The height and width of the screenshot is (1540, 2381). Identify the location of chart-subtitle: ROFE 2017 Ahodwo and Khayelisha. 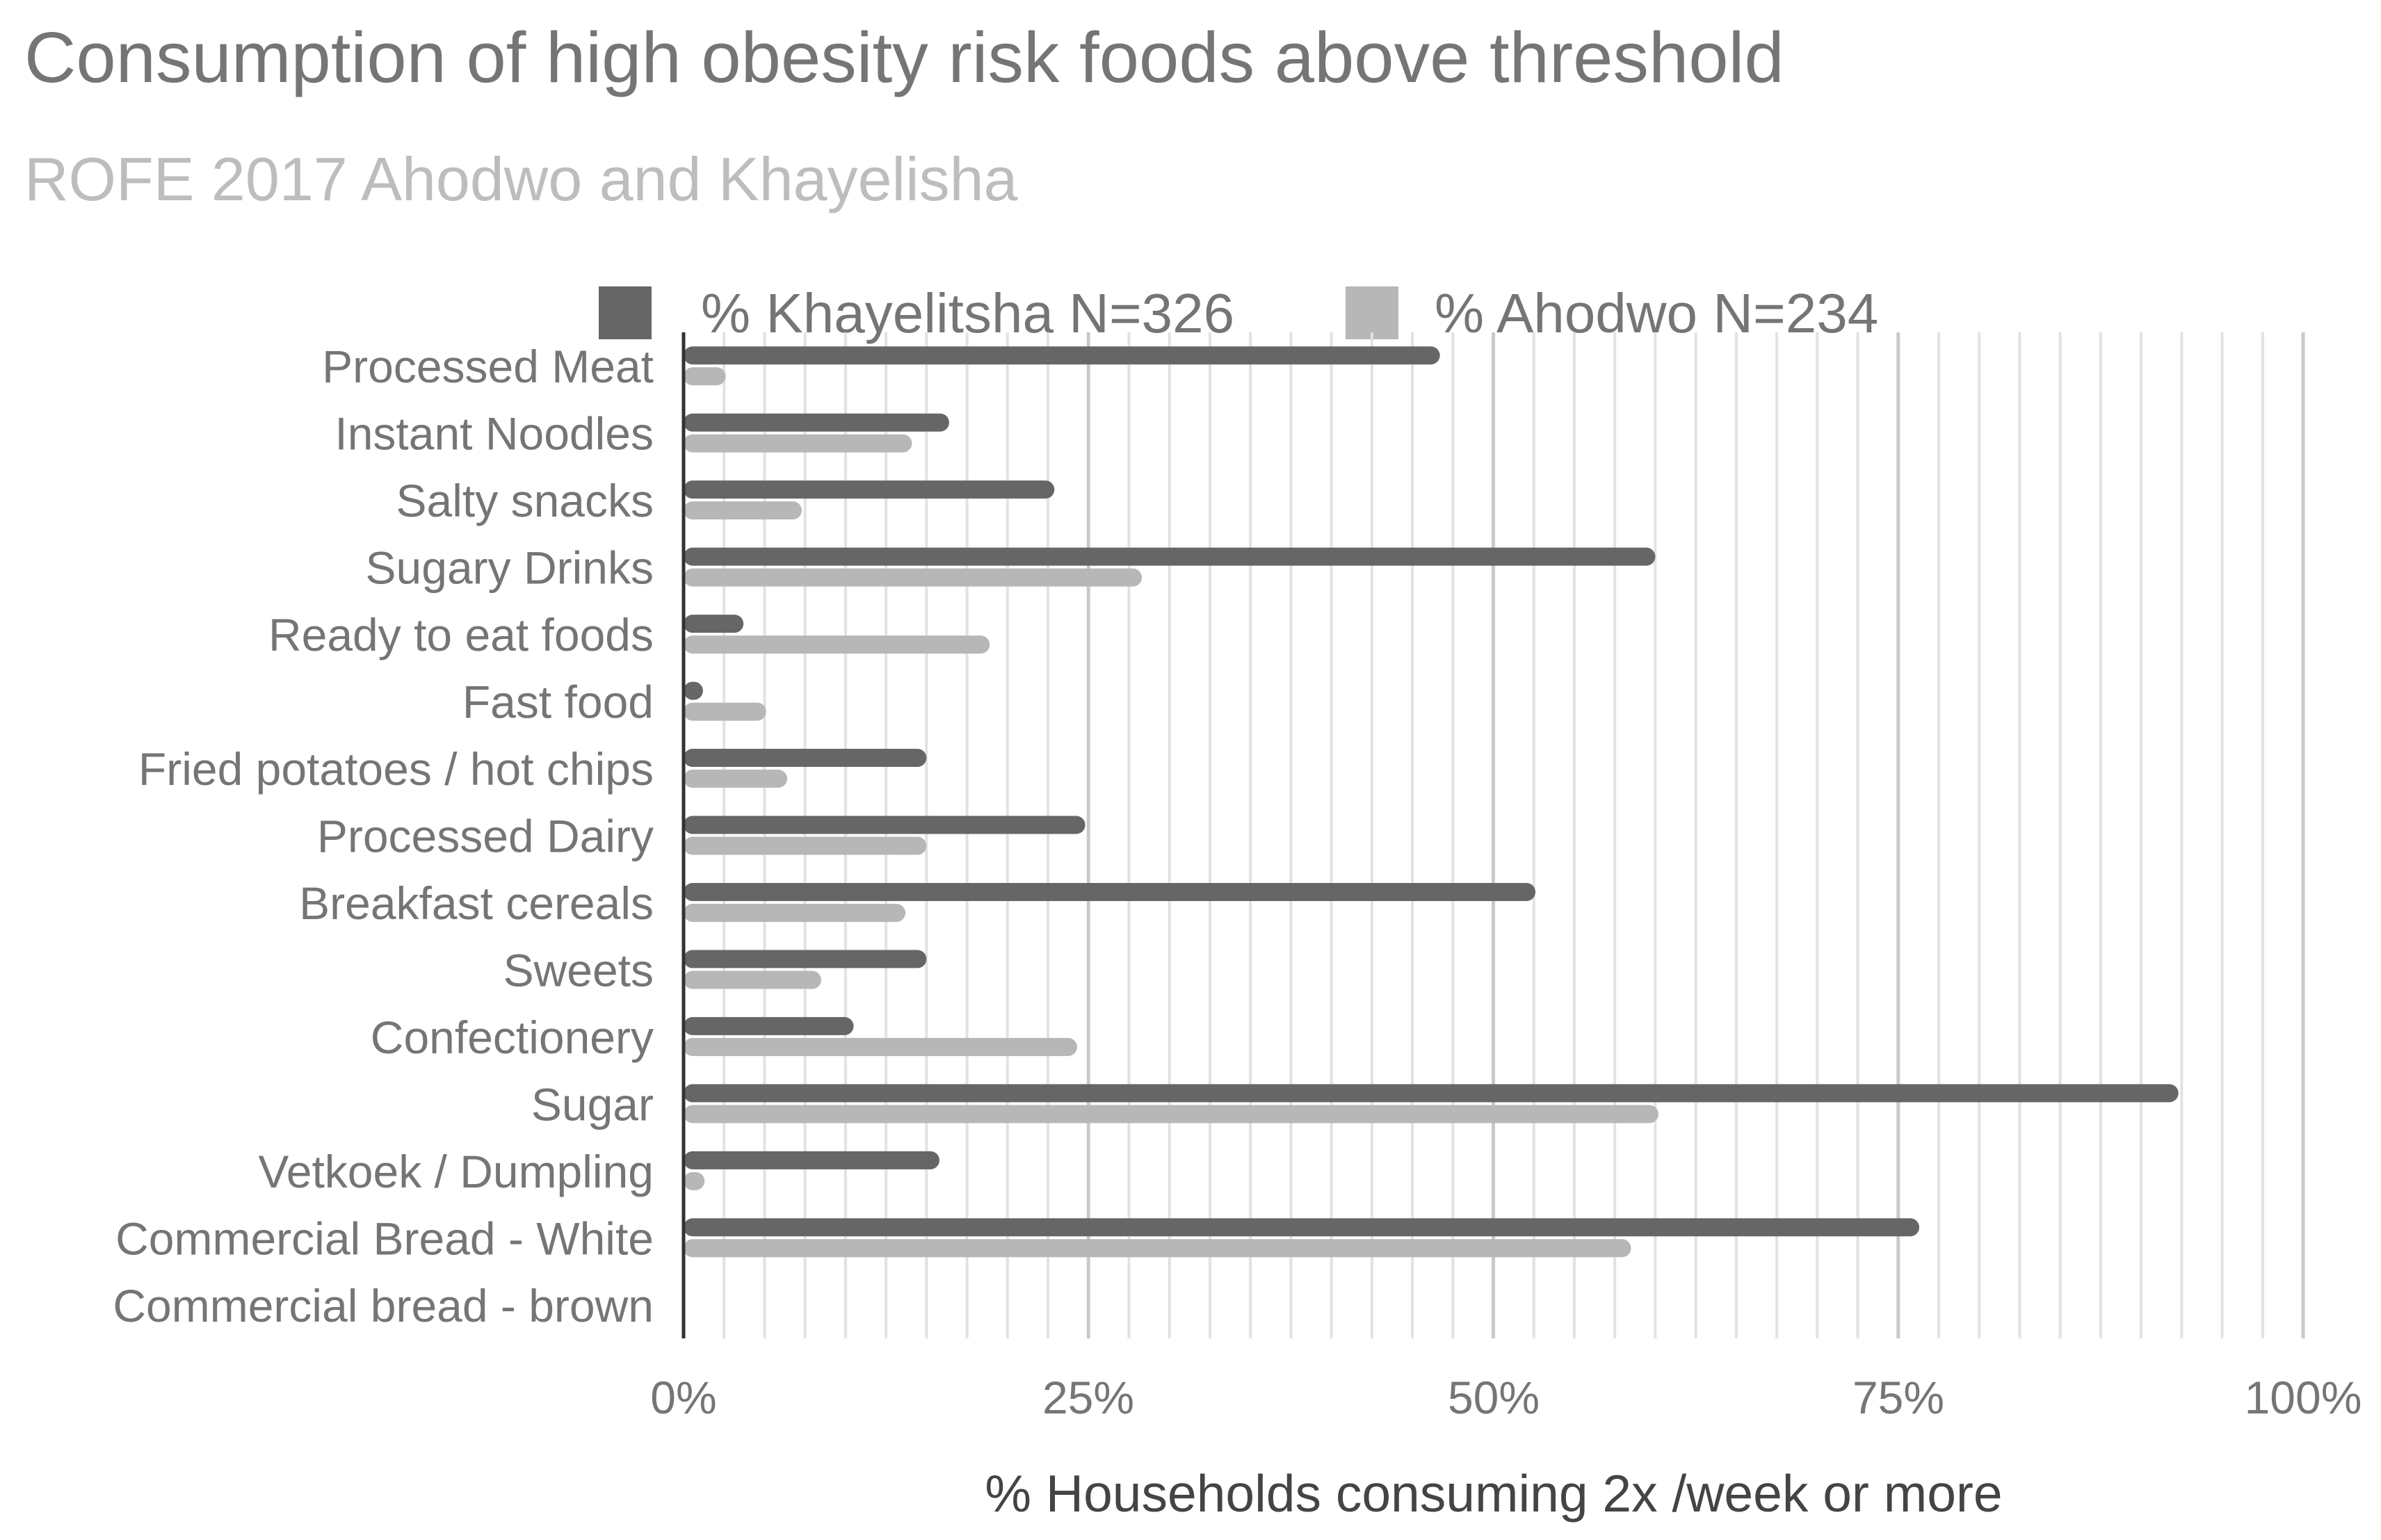
(521, 179).